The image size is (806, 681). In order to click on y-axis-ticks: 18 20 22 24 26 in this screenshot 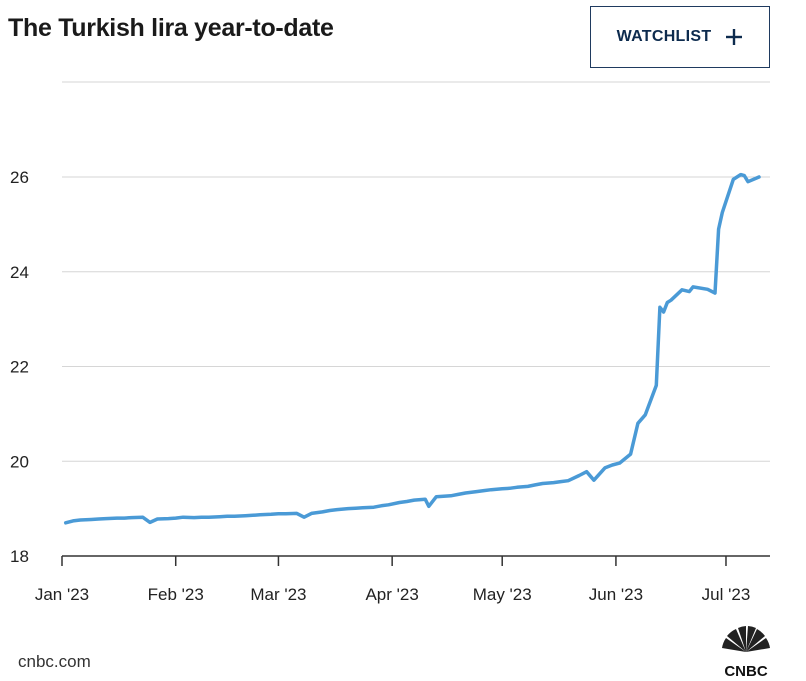, I will do `click(19, 367)`.